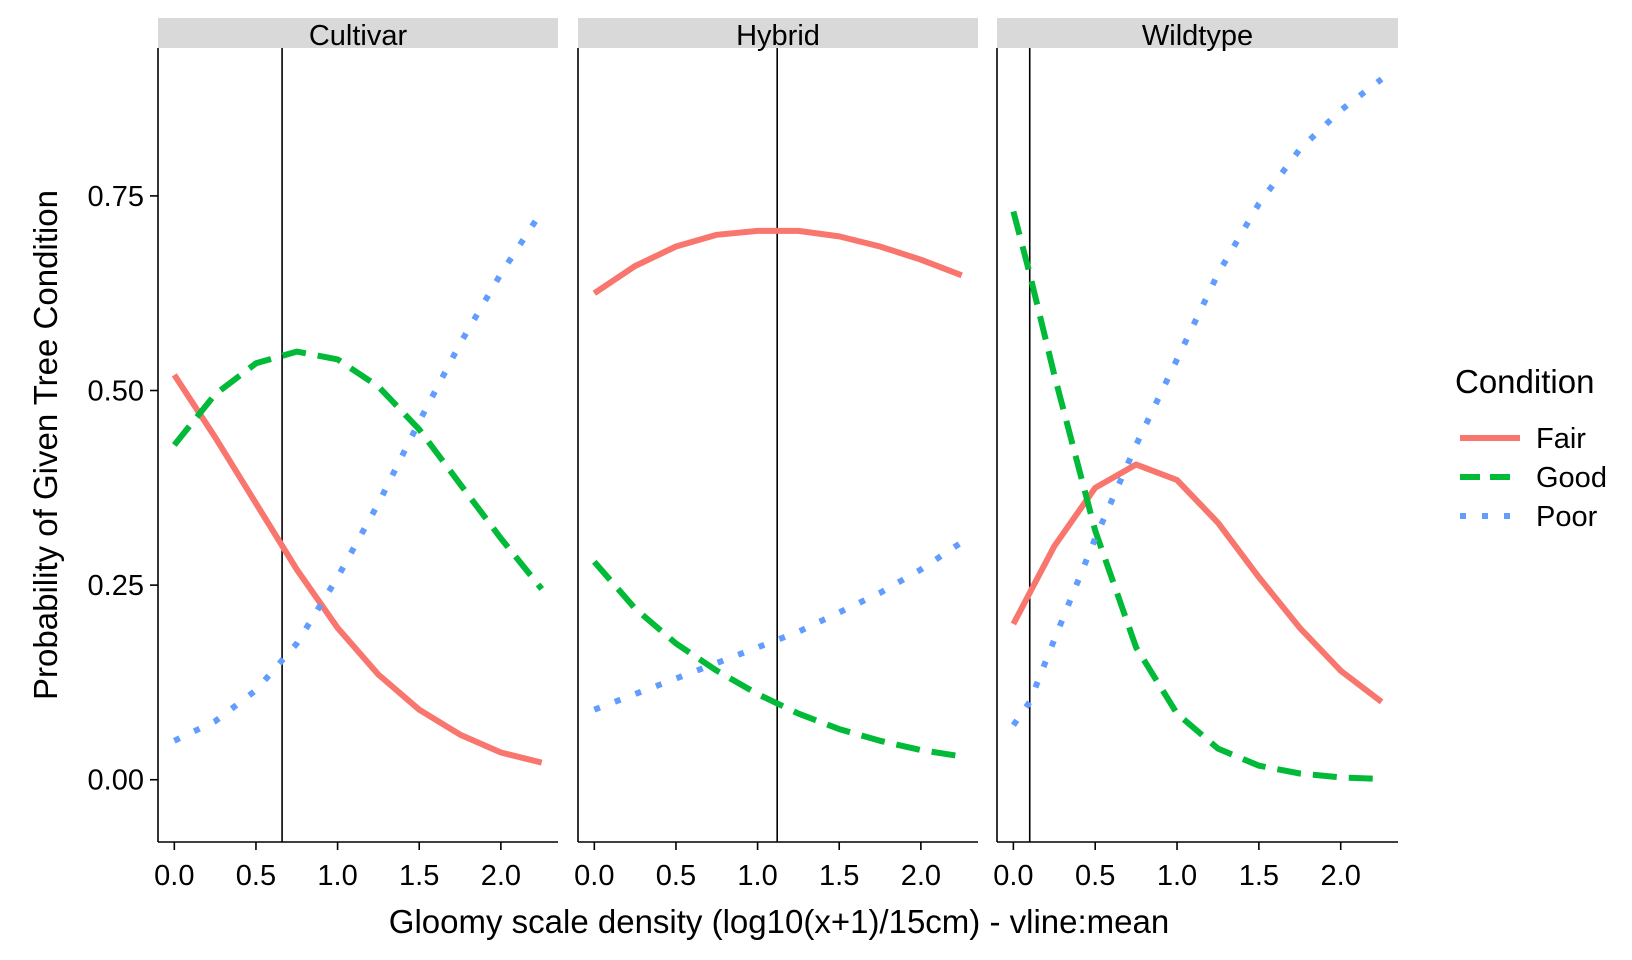 The height and width of the screenshot is (960, 1632). I want to click on y-tick-label: 0.00, so click(116, 781).